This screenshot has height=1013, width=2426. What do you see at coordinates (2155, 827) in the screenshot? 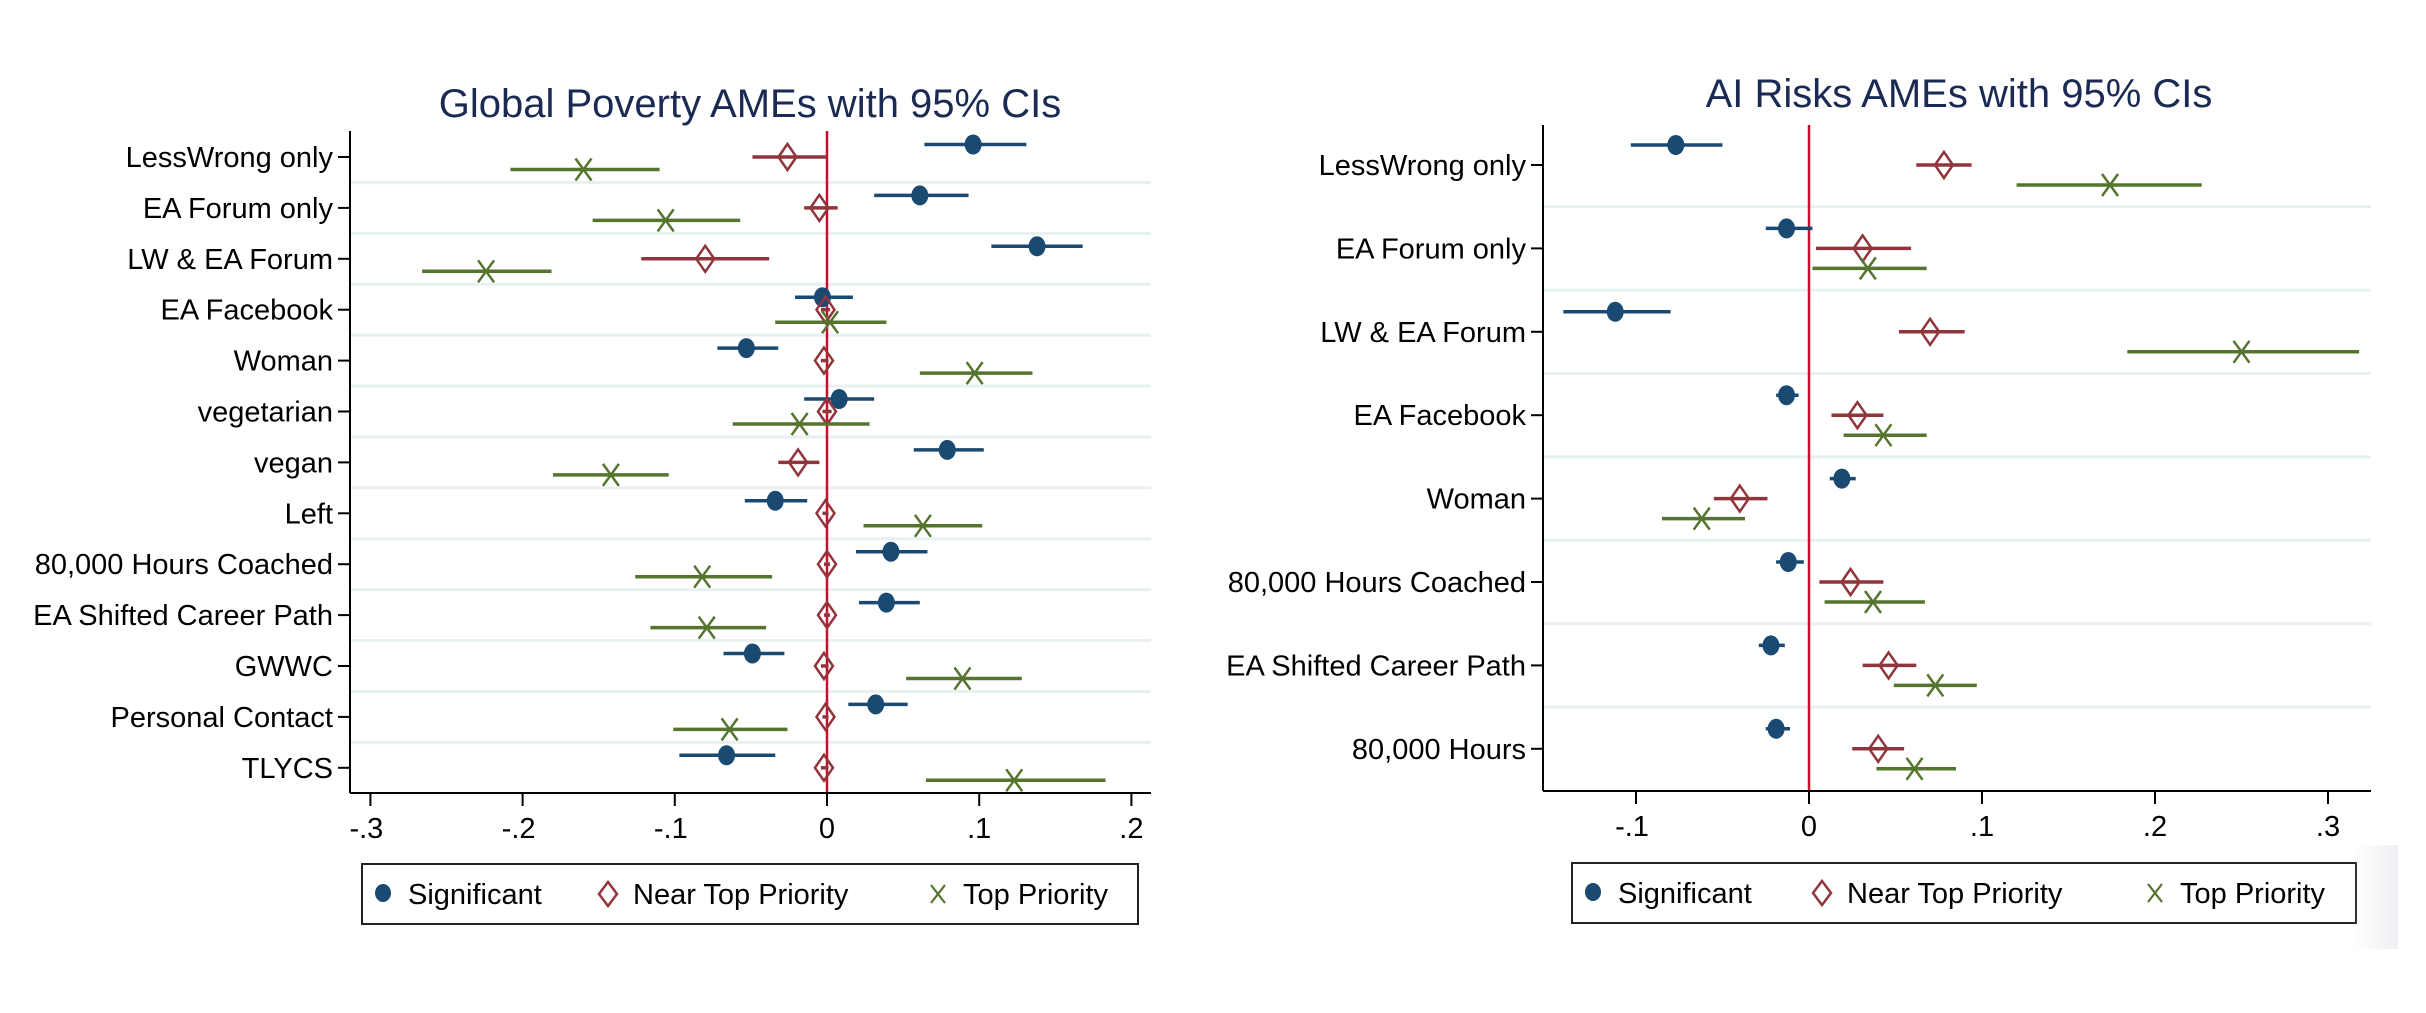
I see `x-tick-label: .2` at bounding box center [2155, 827].